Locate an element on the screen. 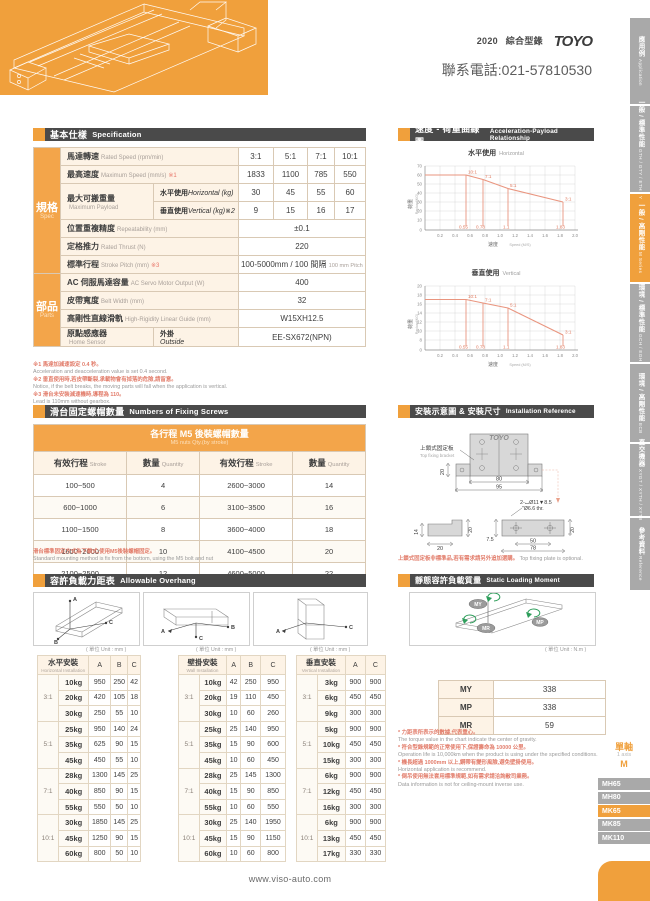  note-text: ※2 垂直使用時,若皮帶斷裂,承載物會有掉落的危險,請留意。 is located at coordinates (105, 379).